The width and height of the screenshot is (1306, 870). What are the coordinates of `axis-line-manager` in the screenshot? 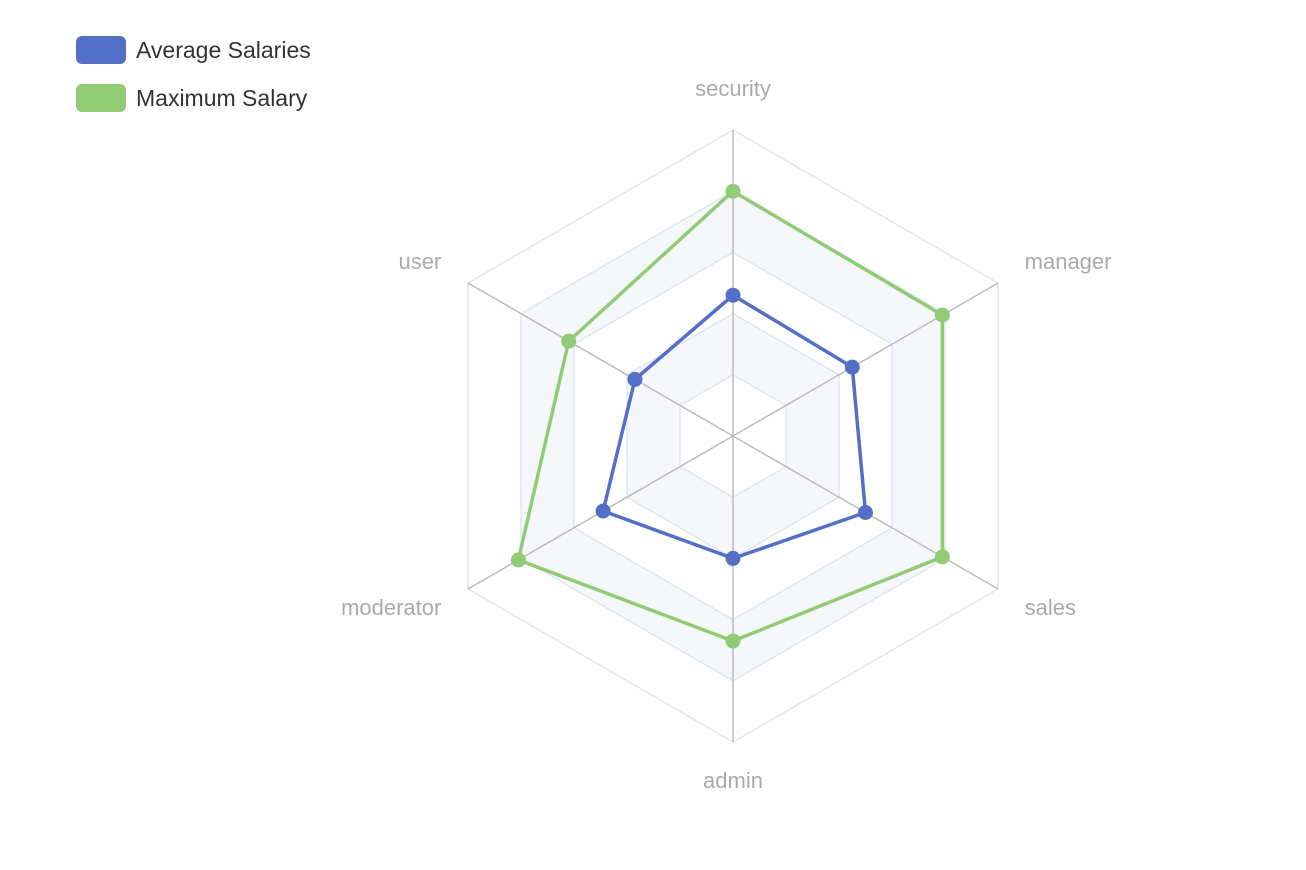 It's located at (865, 359).